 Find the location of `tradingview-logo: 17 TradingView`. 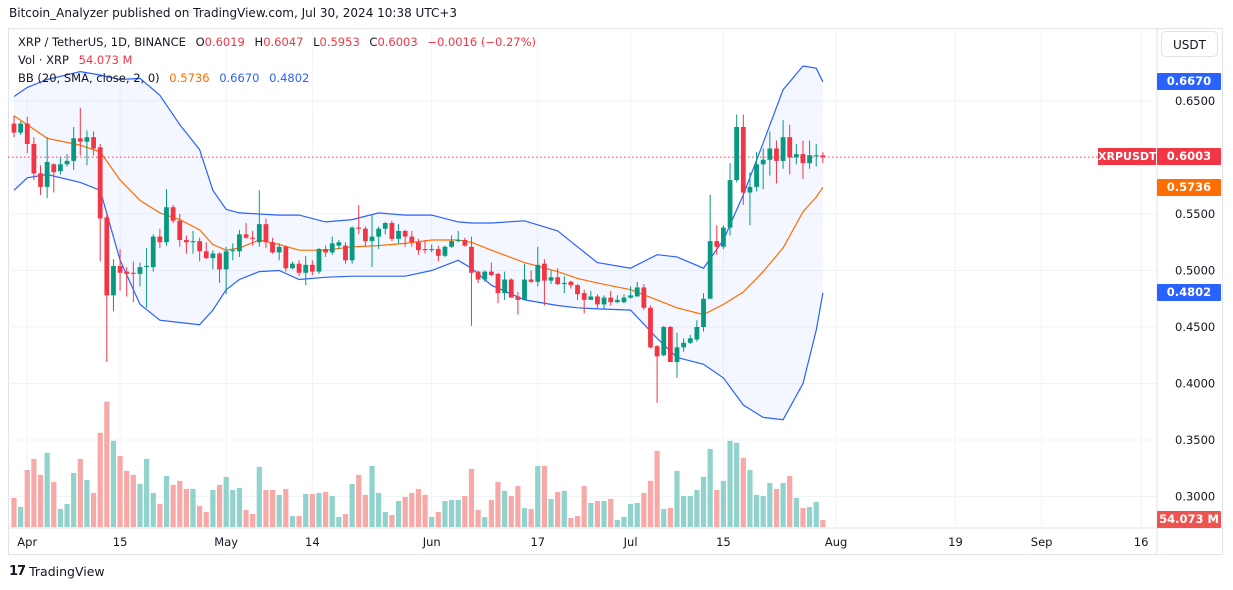

tradingview-logo: 17 TradingView is located at coordinates (57, 571).